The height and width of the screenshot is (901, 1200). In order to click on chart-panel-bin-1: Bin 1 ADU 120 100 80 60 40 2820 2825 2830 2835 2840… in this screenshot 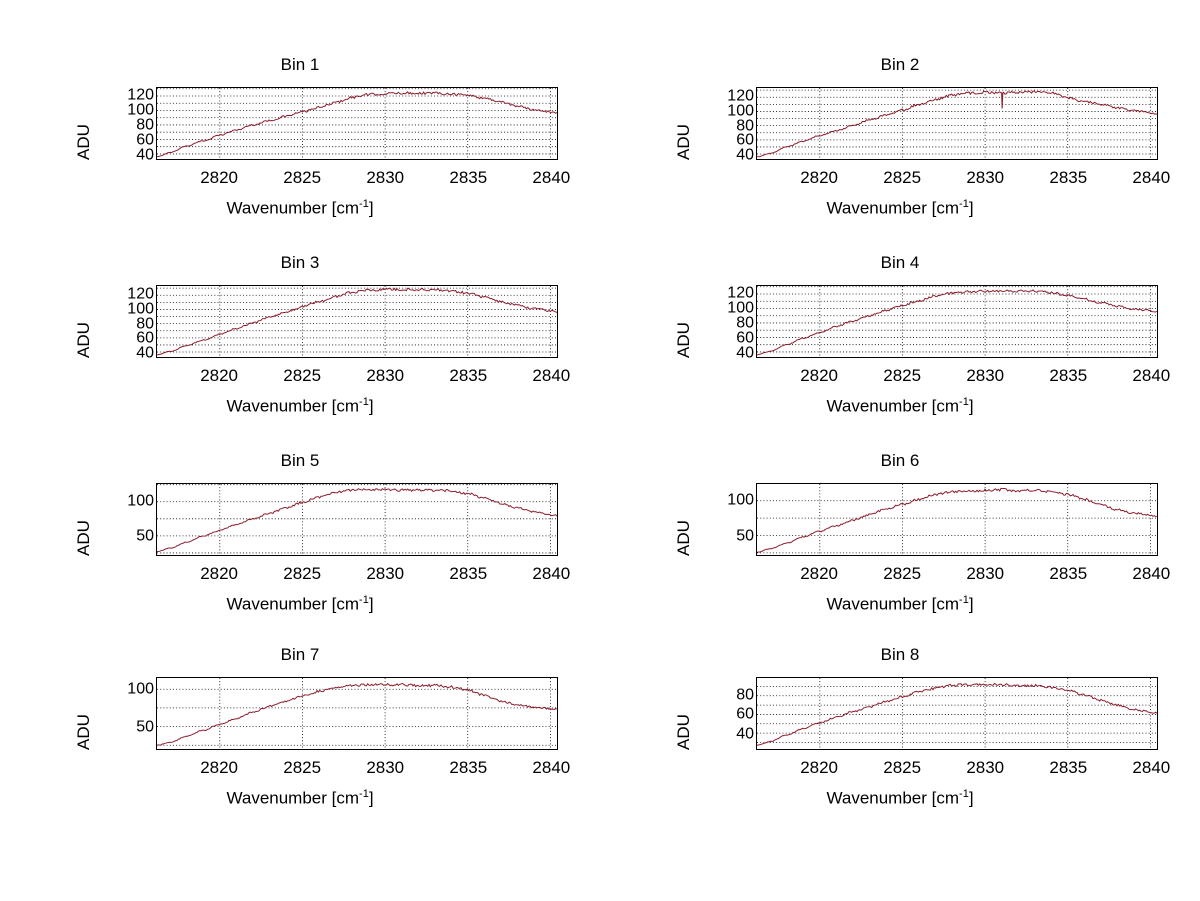, I will do `click(300, 153)`.